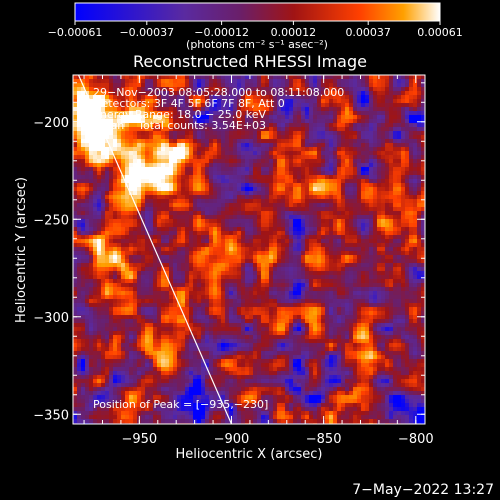 This screenshot has width=500, height=500. I want to click on annotation-detectors: Detectors: 3F 4F 5F 6F 7F 8F, Att 0, so click(189, 103).